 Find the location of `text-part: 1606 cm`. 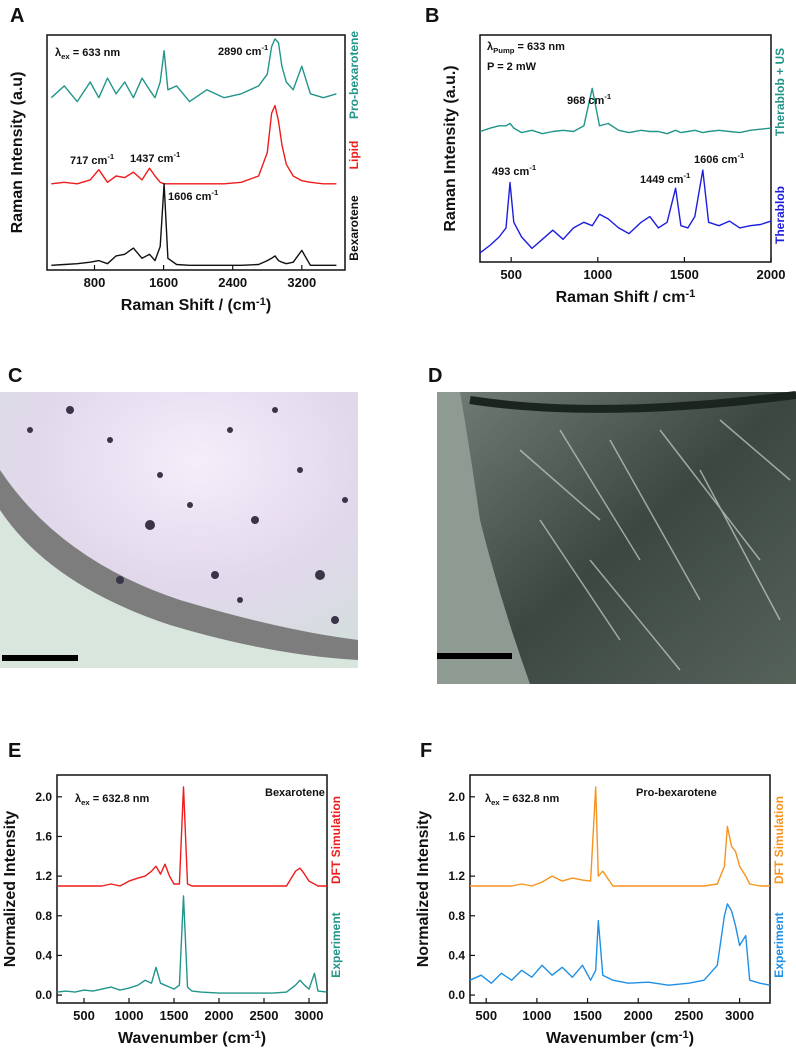

text-part: 1606 cm is located at coordinates (716, 160).